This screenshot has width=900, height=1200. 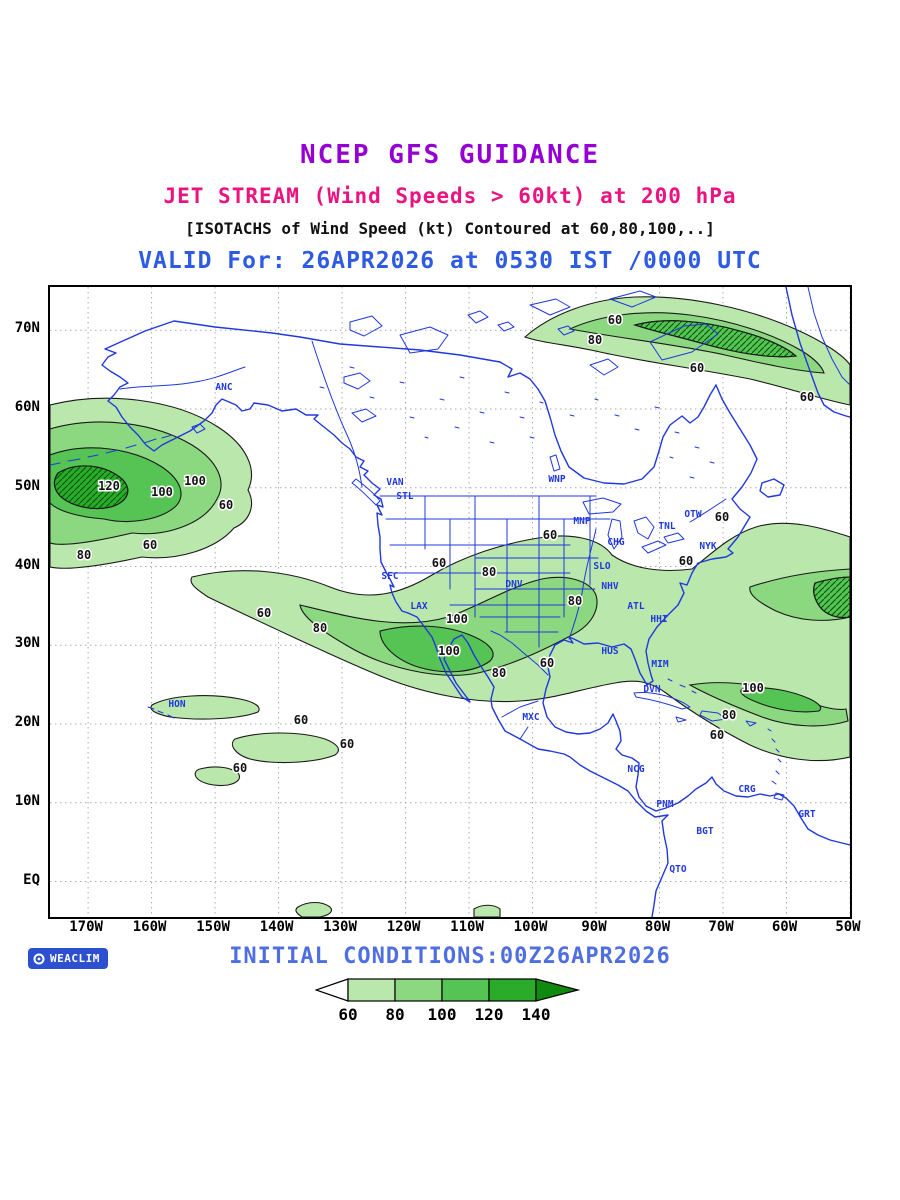 I want to click on lat-tick-label: 60N, so click(x=27, y=407).